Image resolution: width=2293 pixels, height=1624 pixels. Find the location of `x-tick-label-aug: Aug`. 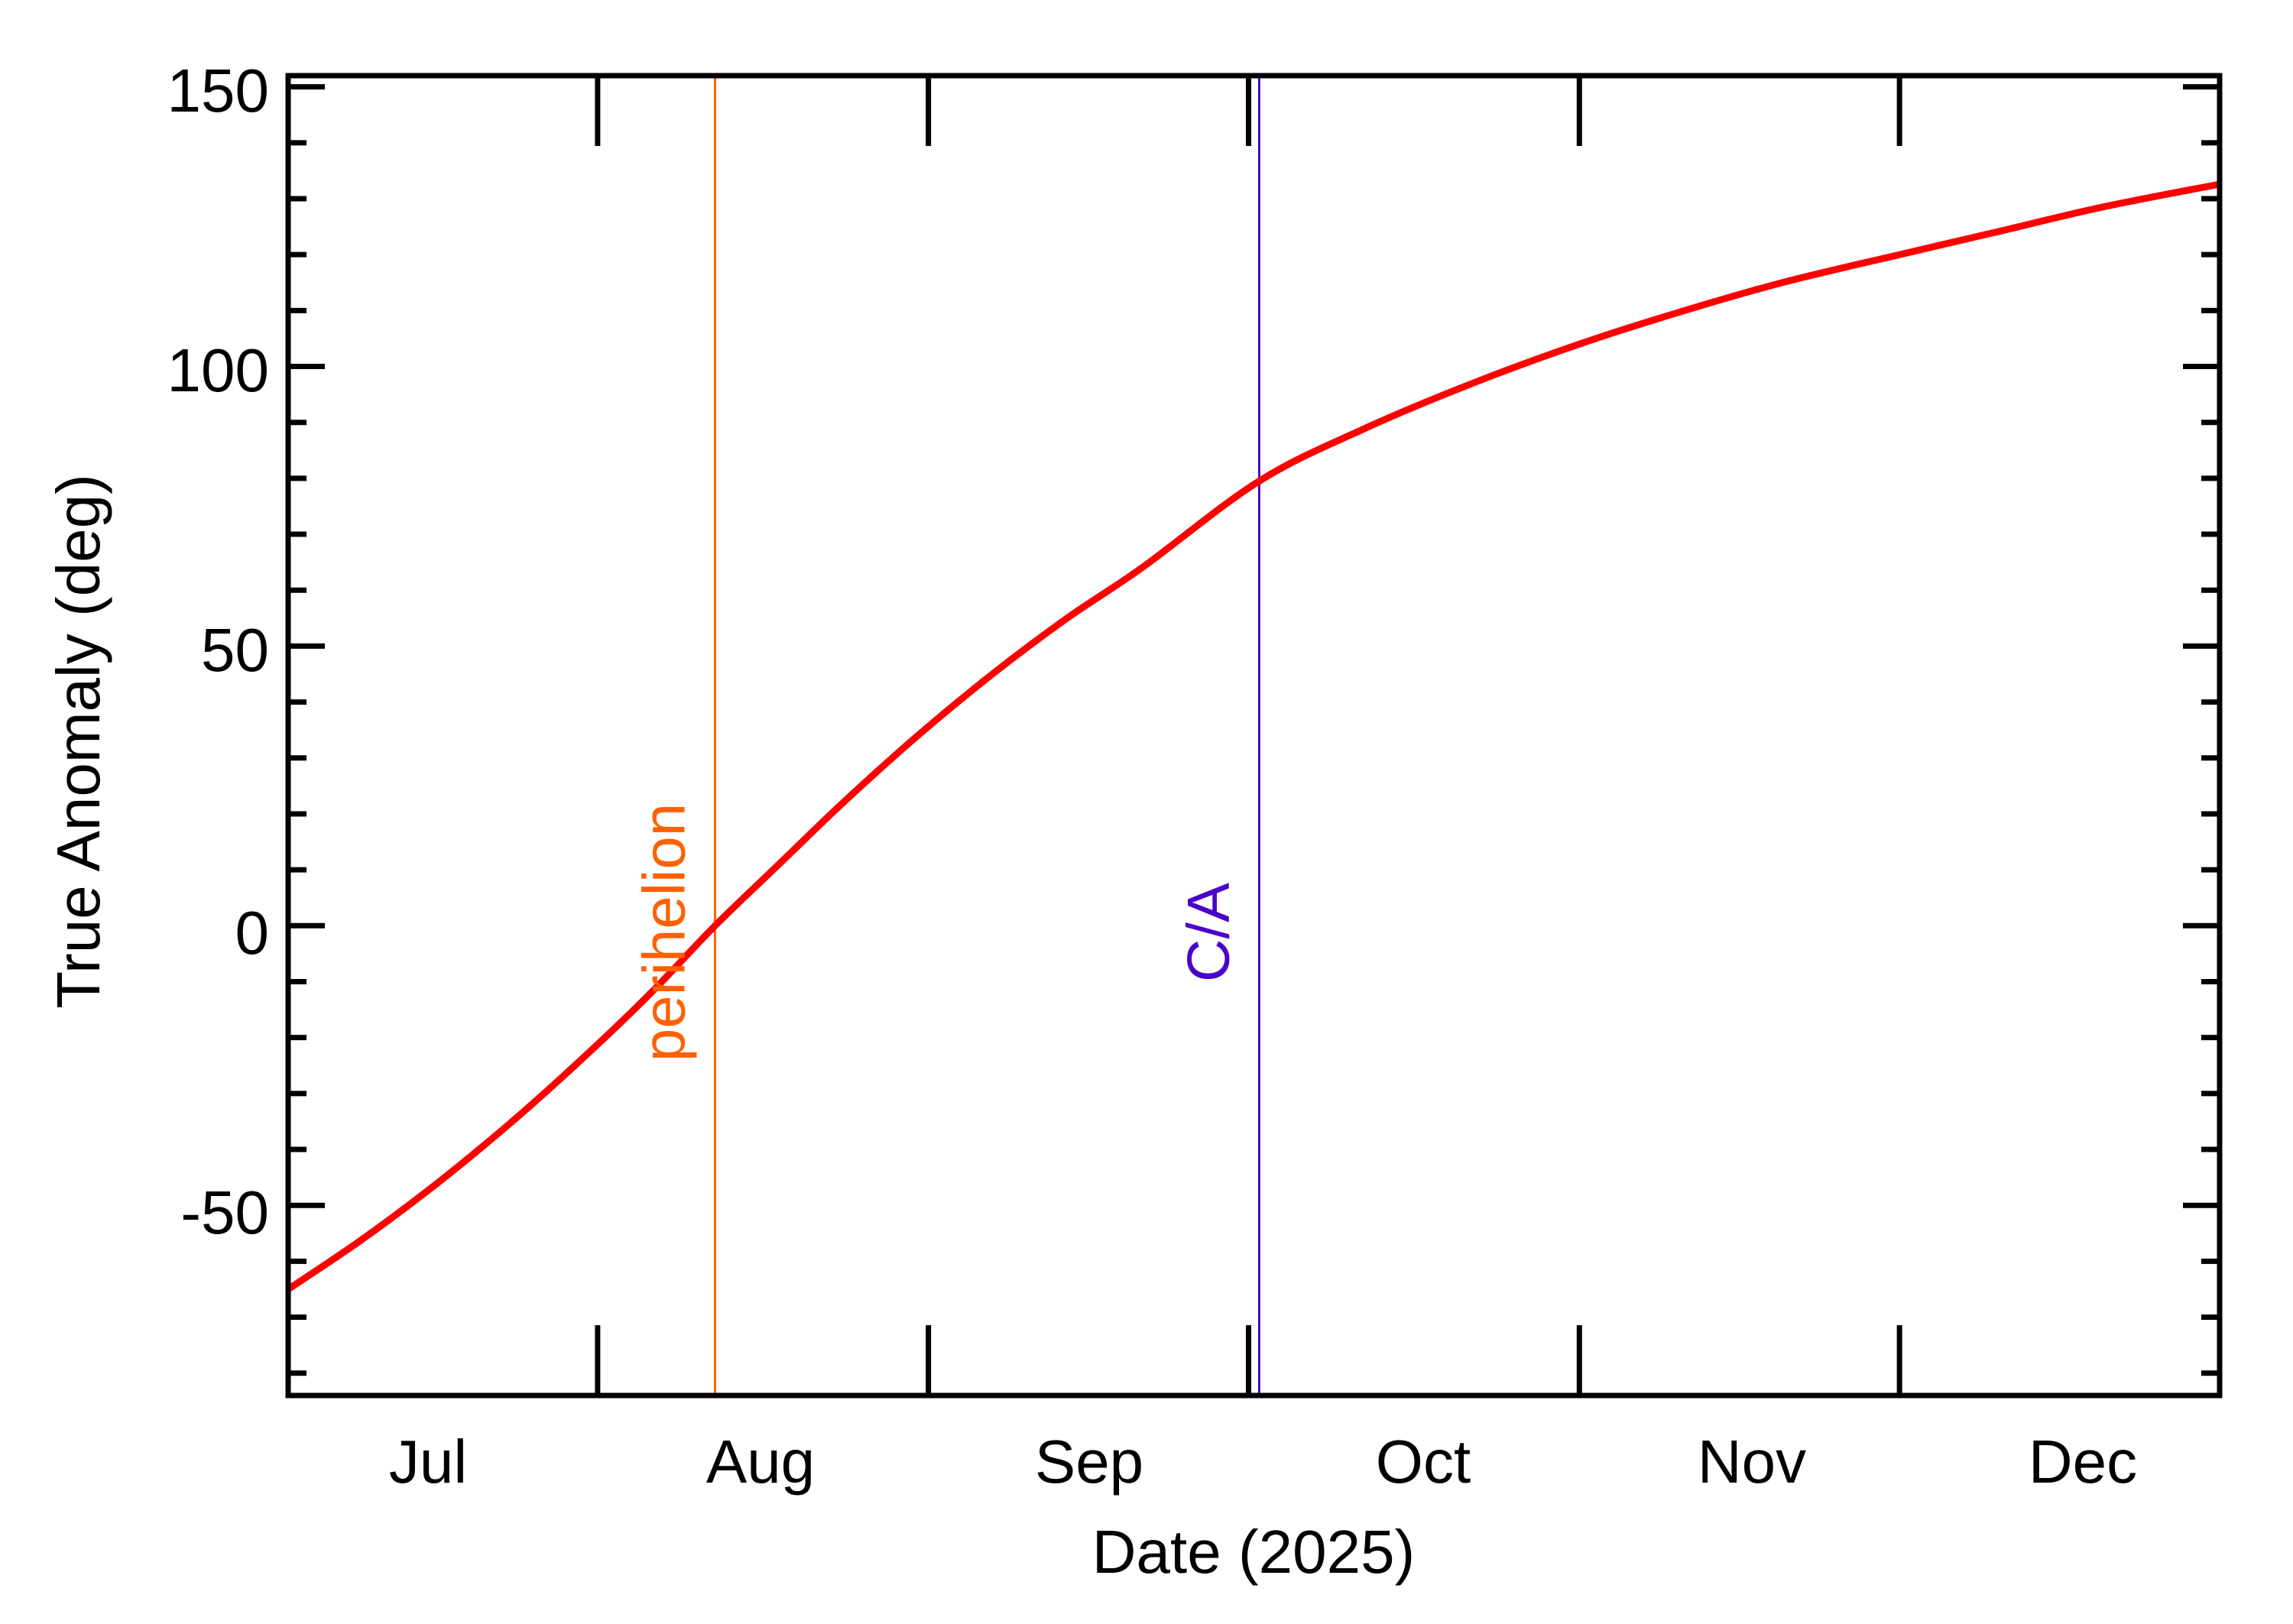

x-tick-label-aug: Aug is located at coordinates (760, 1462).